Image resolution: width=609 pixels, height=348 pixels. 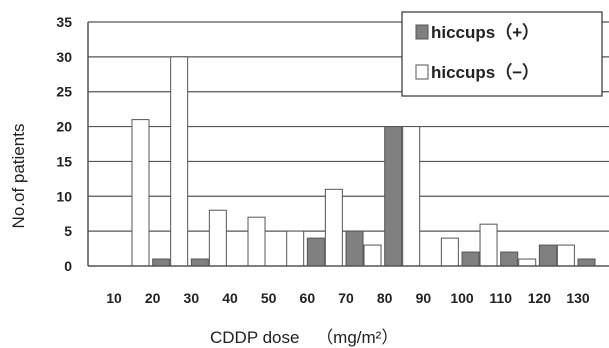 What do you see at coordinates (357, 337) in the screenshot?
I see `x-axis-title-unit: （mg/m²）` at bounding box center [357, 337].